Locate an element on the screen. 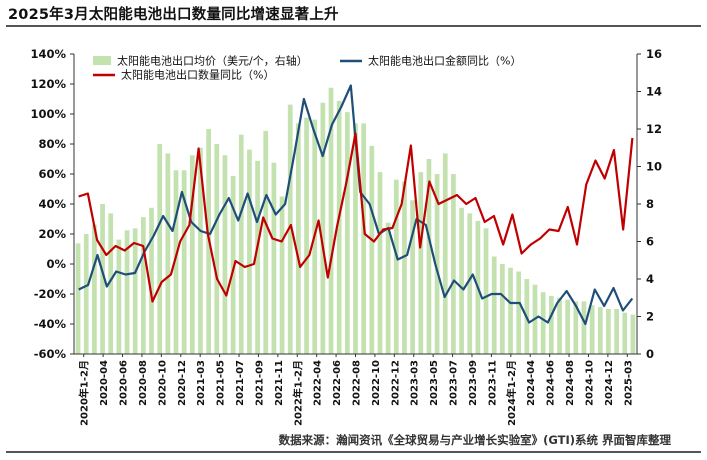 This screenshot has width=707, height=460. right-tick-label: 8 is located at coordinates (650, 204).